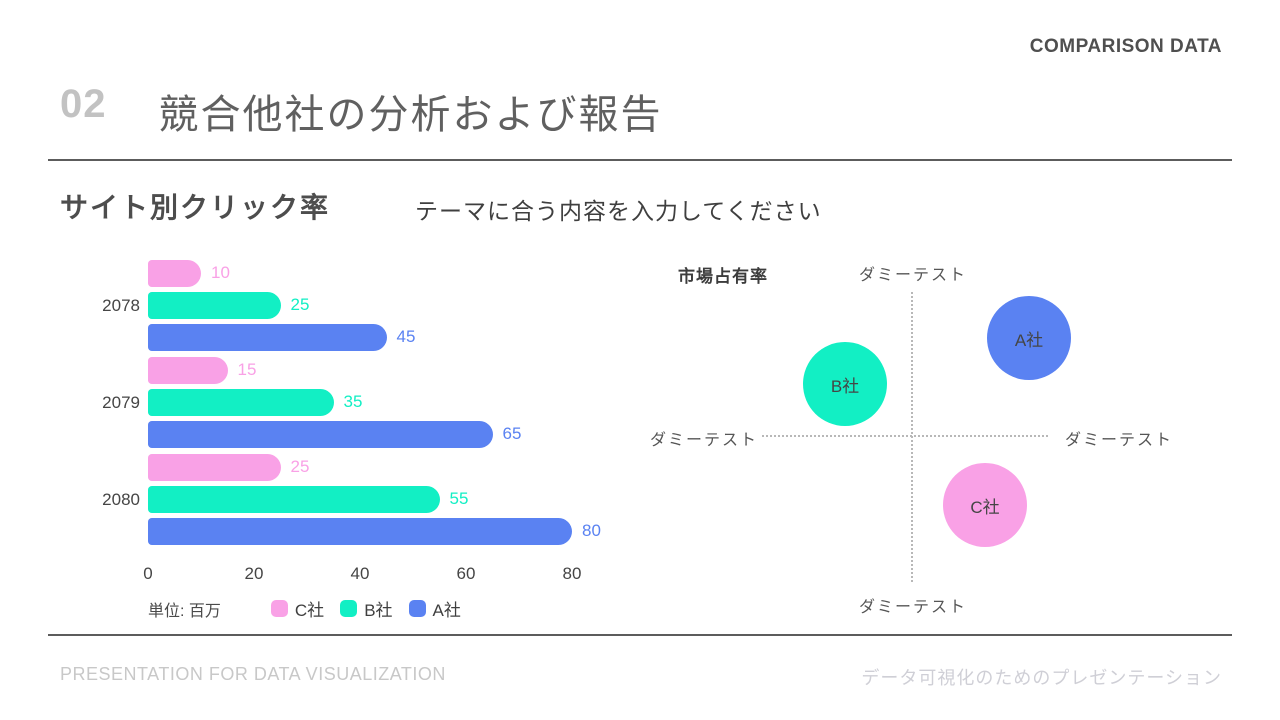 This screenshot has width=1280, height=720. I want to click on top-divider, so click(640, 160).